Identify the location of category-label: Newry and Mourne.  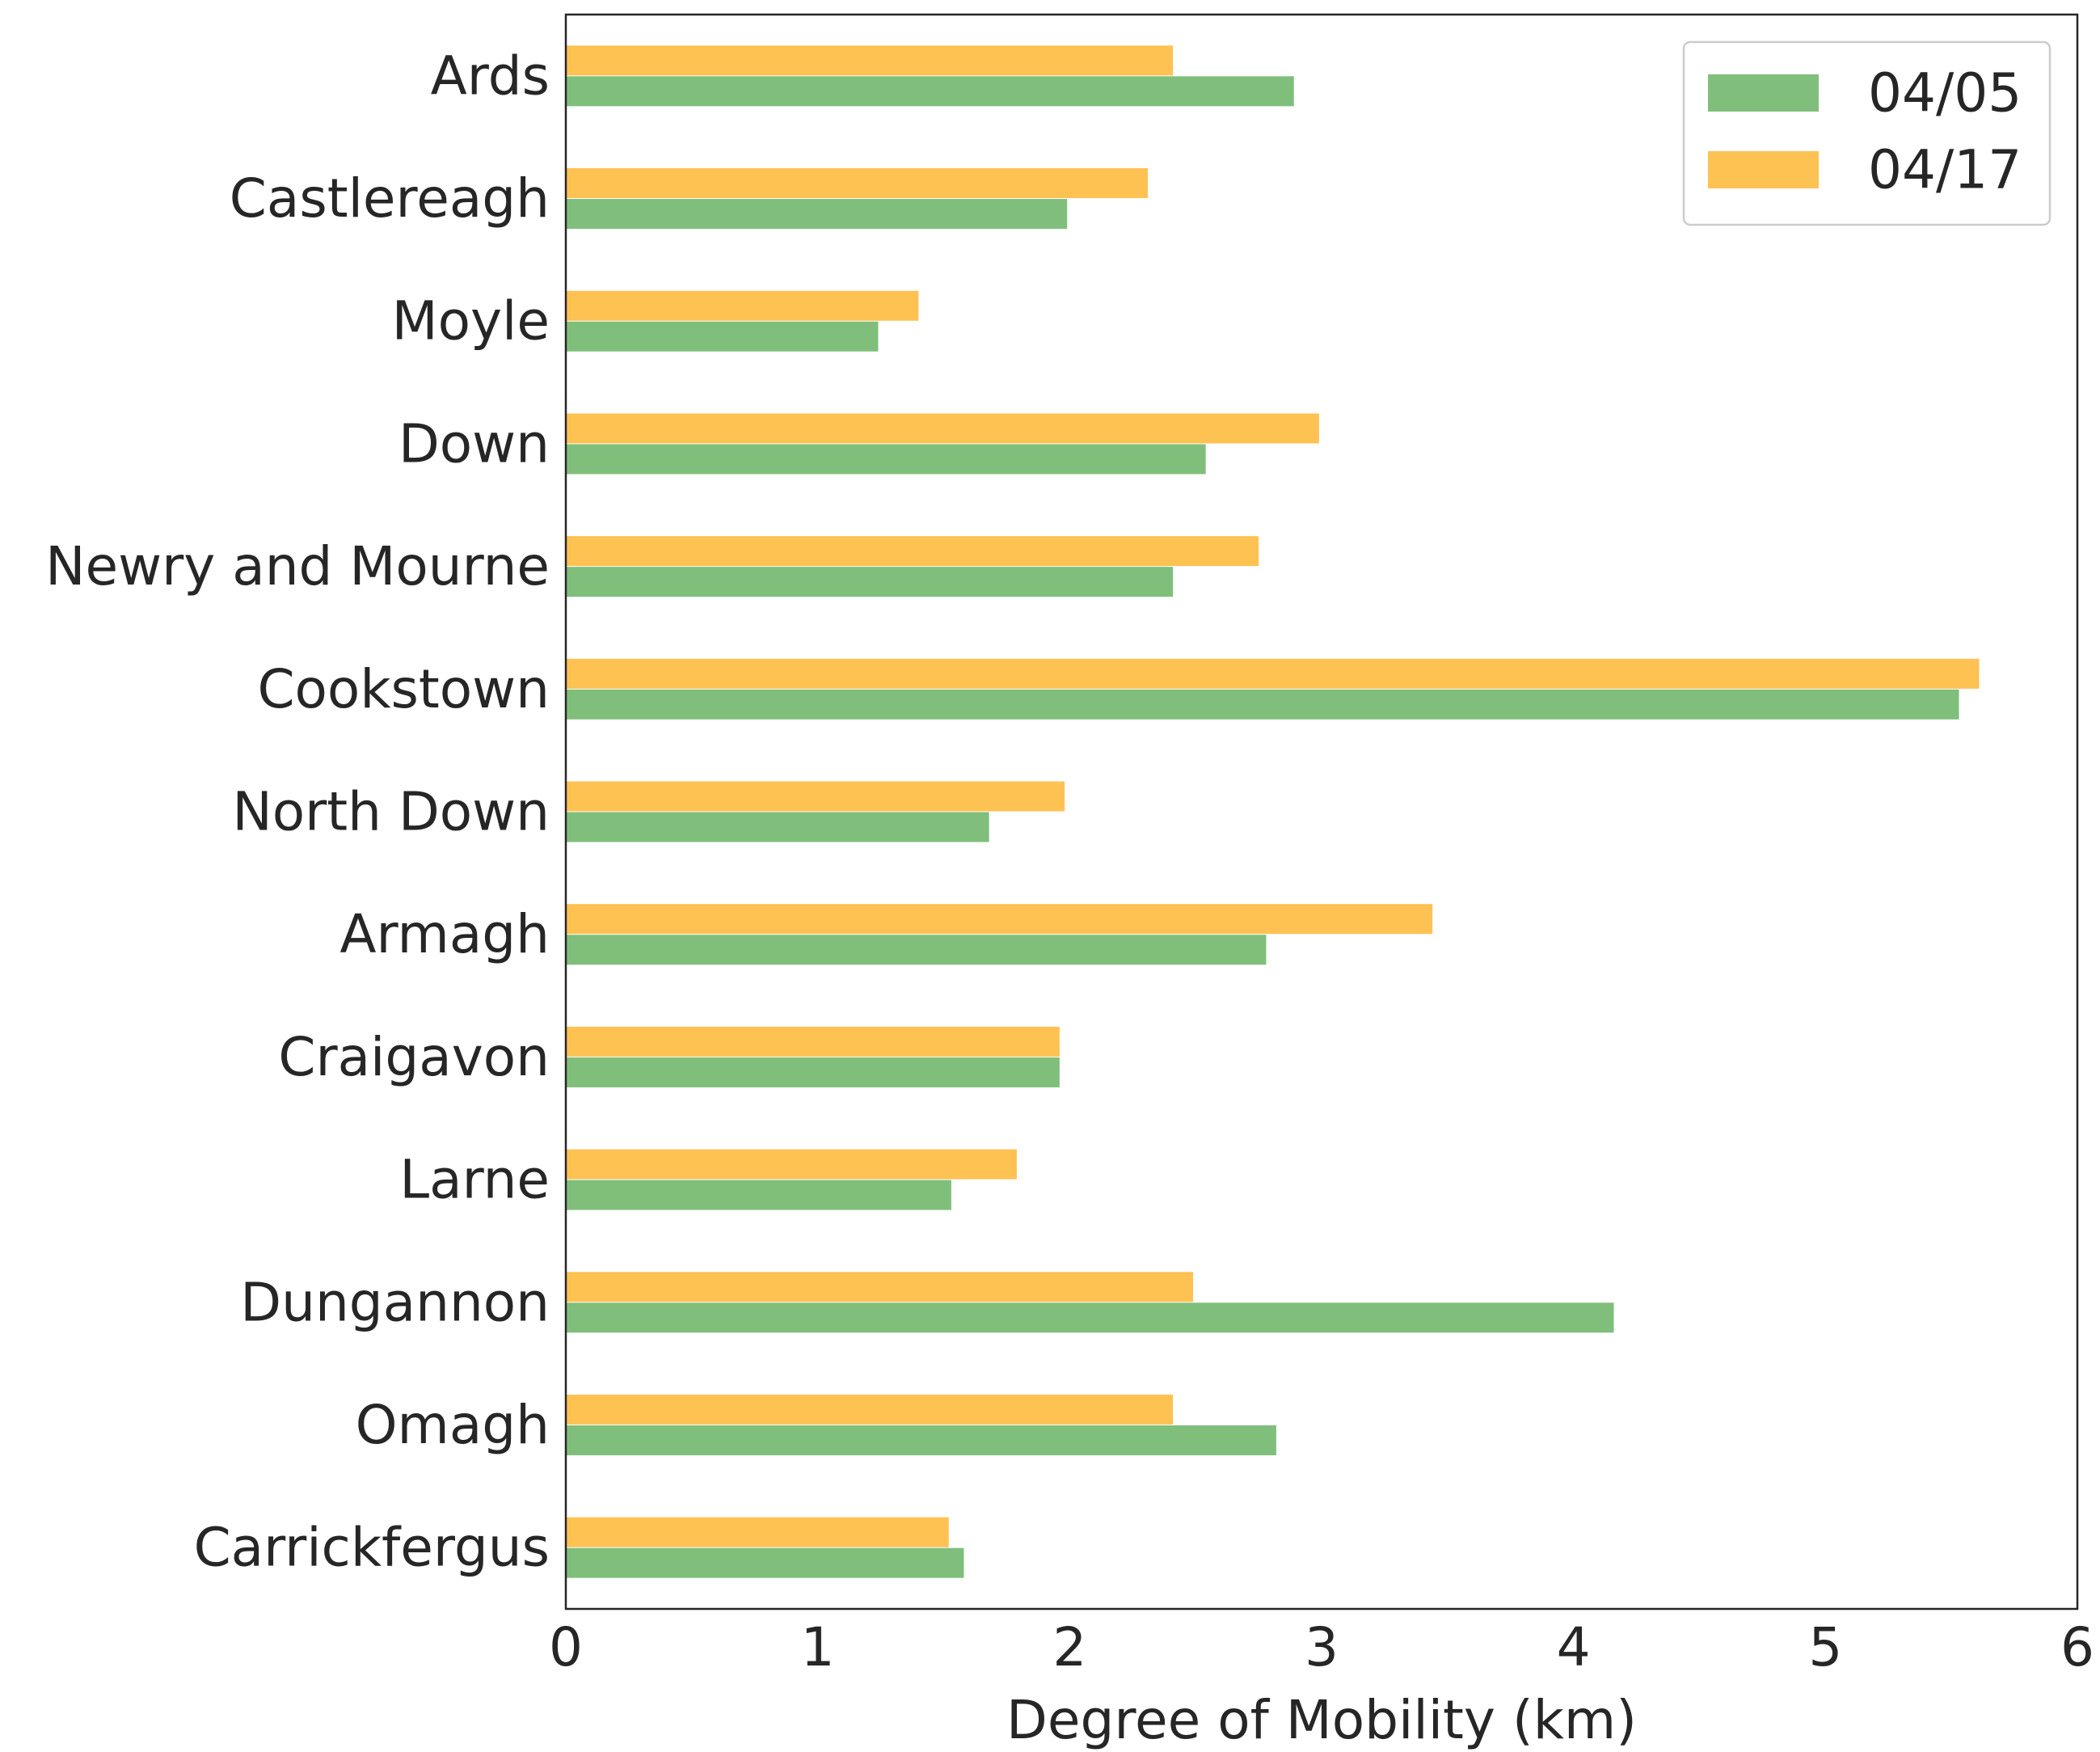
(297, 566).